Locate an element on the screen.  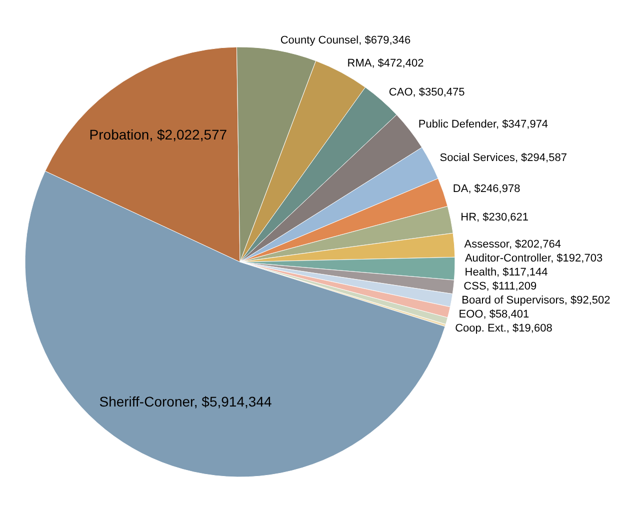
slice-label: HR, $230,621 is located at coordinates (494, 218).